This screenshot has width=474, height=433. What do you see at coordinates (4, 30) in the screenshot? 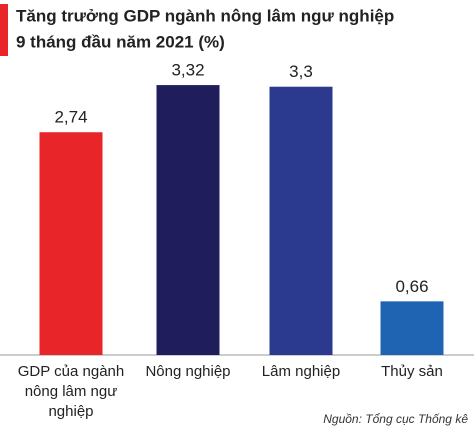
I see `title-accent` at bounding box center [4, 30].